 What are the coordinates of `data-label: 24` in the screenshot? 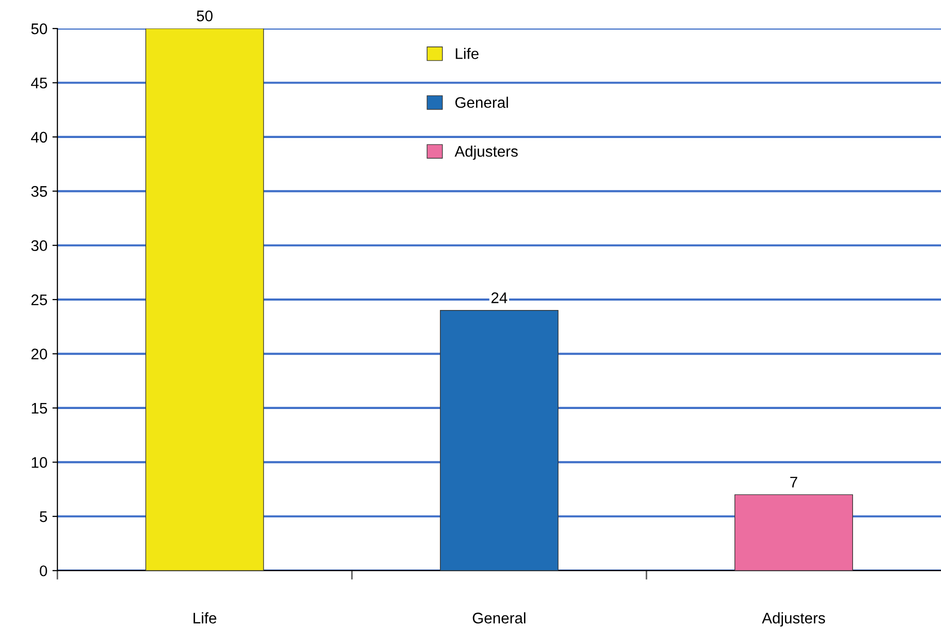 It's located at (499, 298).